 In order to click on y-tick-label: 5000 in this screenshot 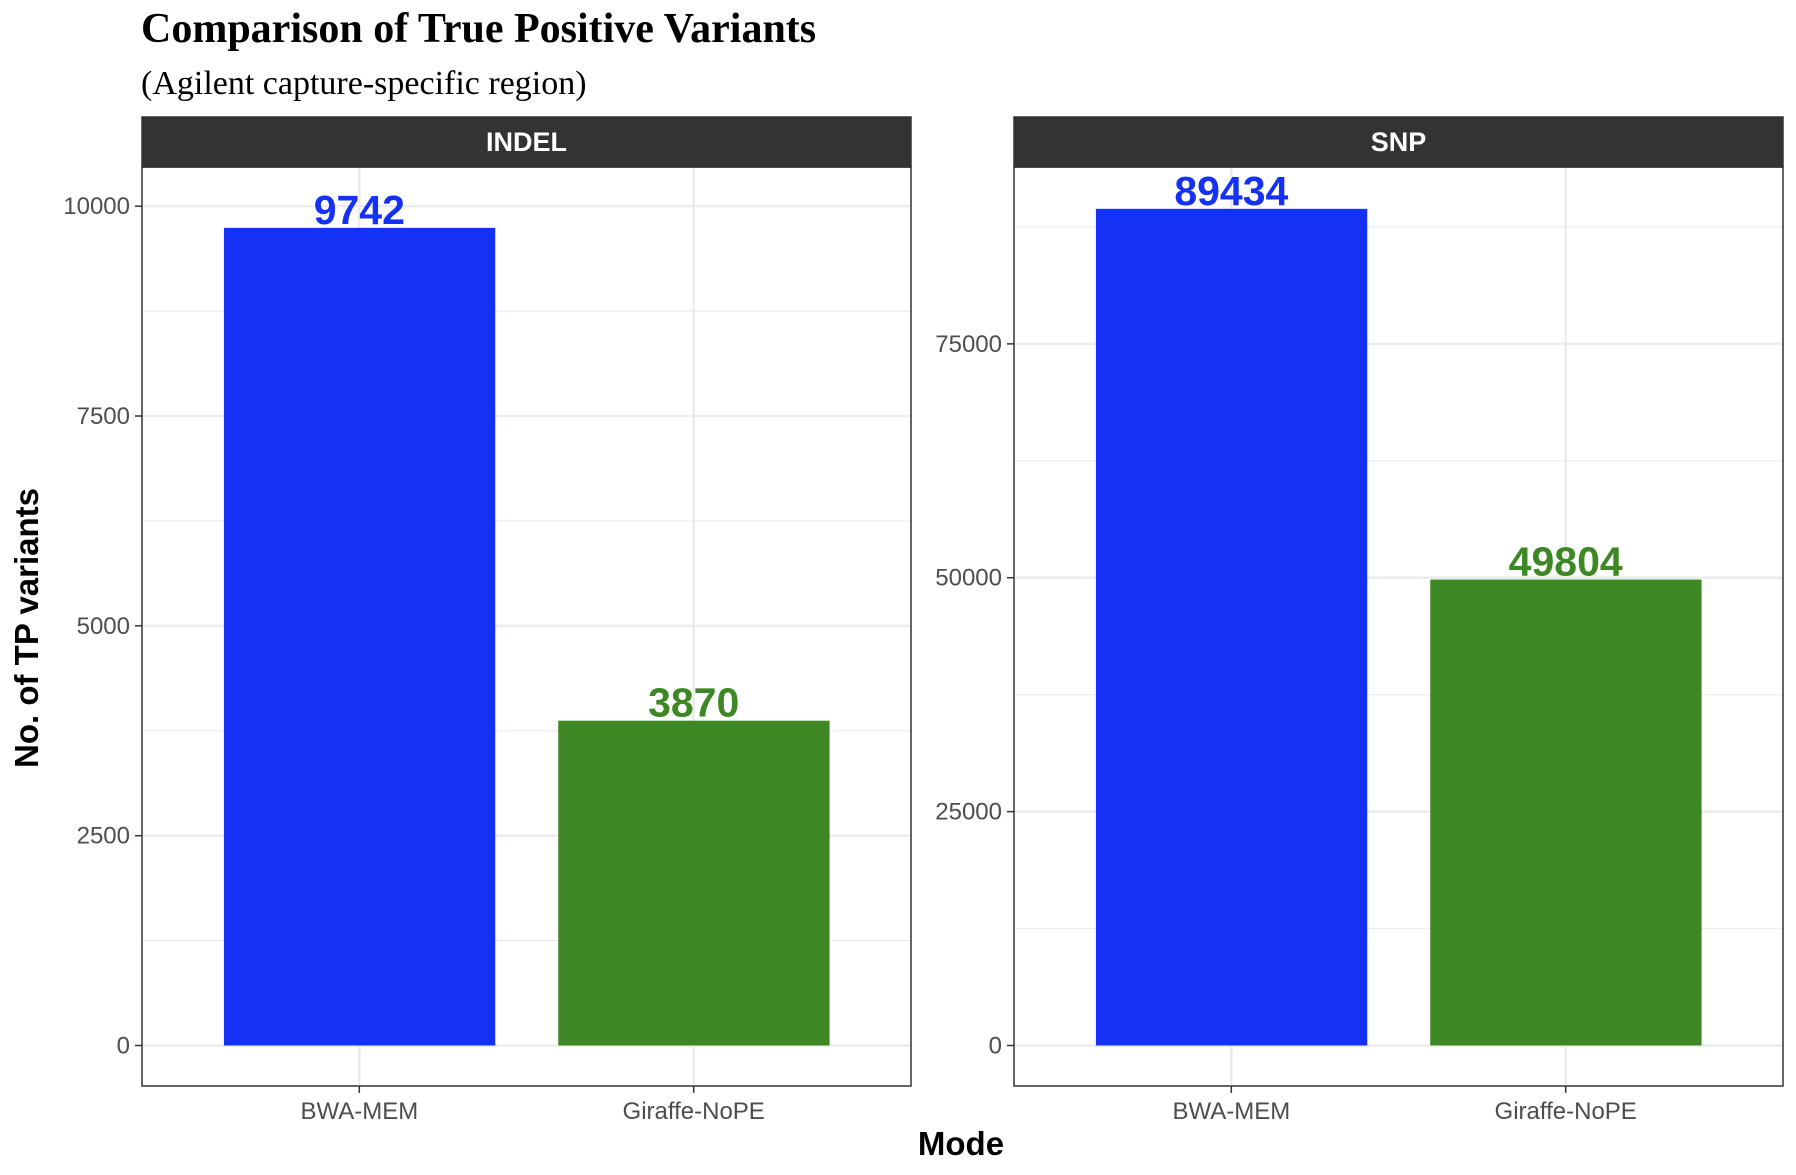, I will do `click(103, 626)`.